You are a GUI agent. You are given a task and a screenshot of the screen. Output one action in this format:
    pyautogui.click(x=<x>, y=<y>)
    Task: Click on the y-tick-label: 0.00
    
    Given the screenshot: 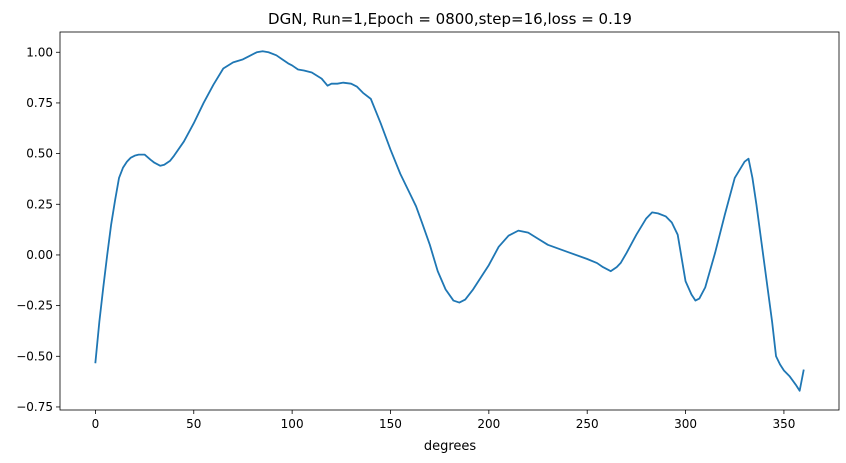 What is the action you would take?
    pyautogui.click(x=39, y=255)
    